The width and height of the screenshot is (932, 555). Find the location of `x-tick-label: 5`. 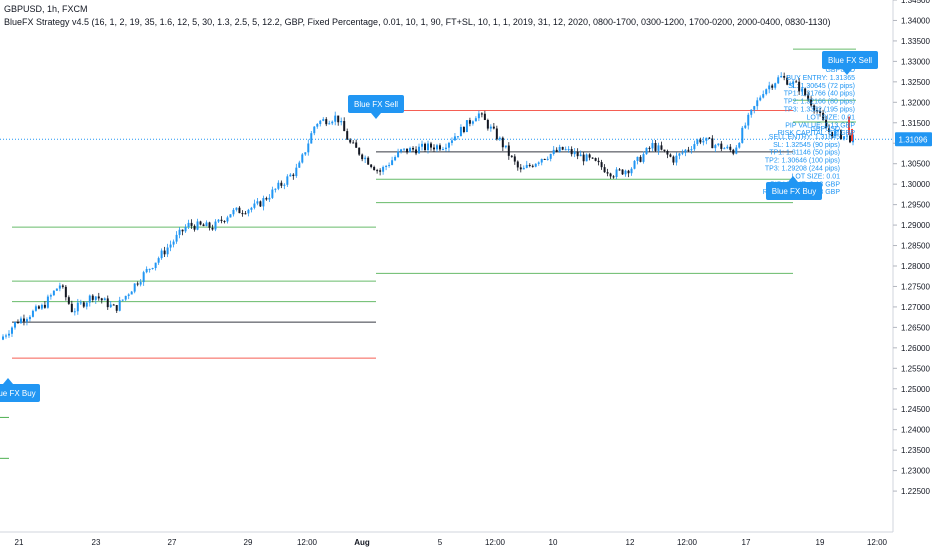

x-tick-label: 5 is located at coordinates (440, 542).